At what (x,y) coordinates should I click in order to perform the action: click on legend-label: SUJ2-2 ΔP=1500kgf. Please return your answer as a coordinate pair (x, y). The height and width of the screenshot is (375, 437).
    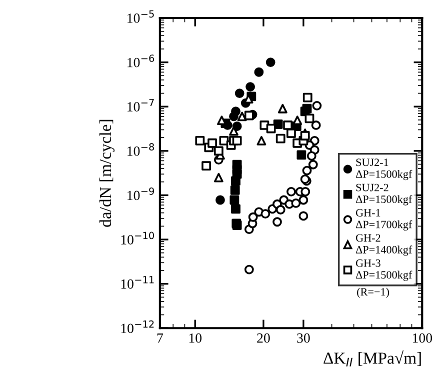
    Looking at the image, I should click on (384, 195).